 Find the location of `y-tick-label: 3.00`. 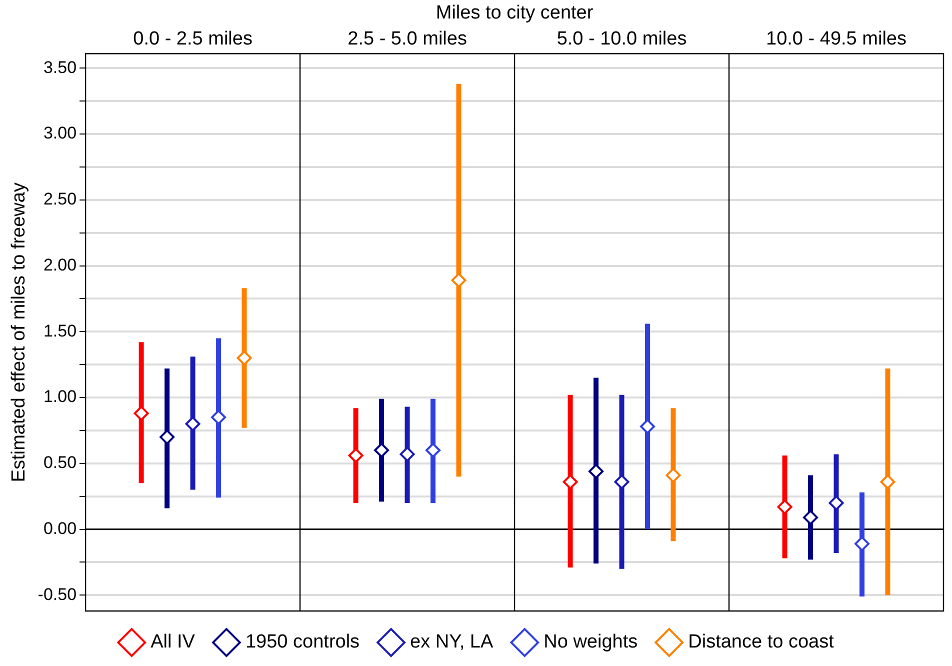

y-tick-label: 3.00 is located at coordinates (60, 133).